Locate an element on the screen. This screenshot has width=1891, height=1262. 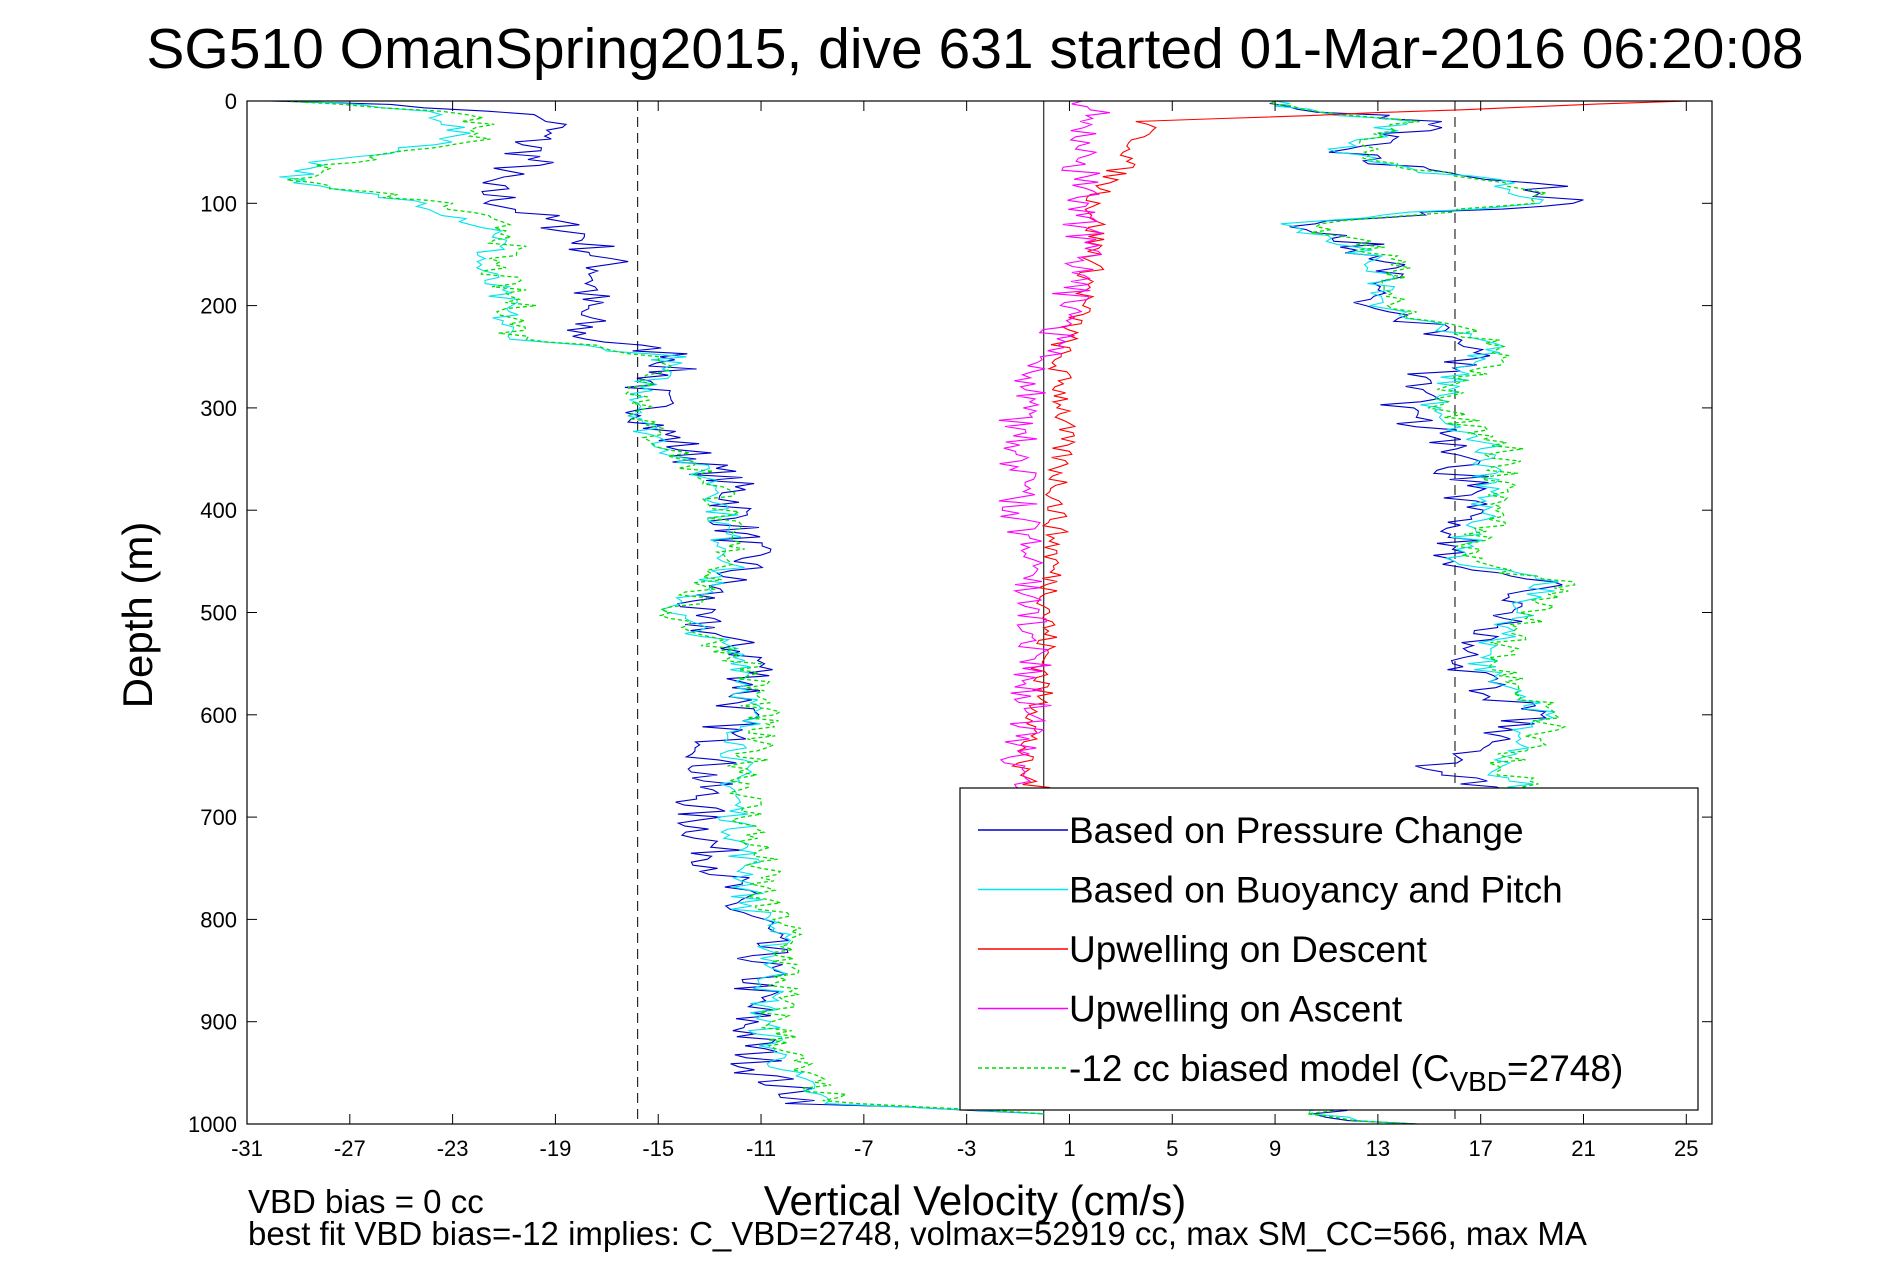
y-tick-label: 600 is located at coordinates (218, 715).